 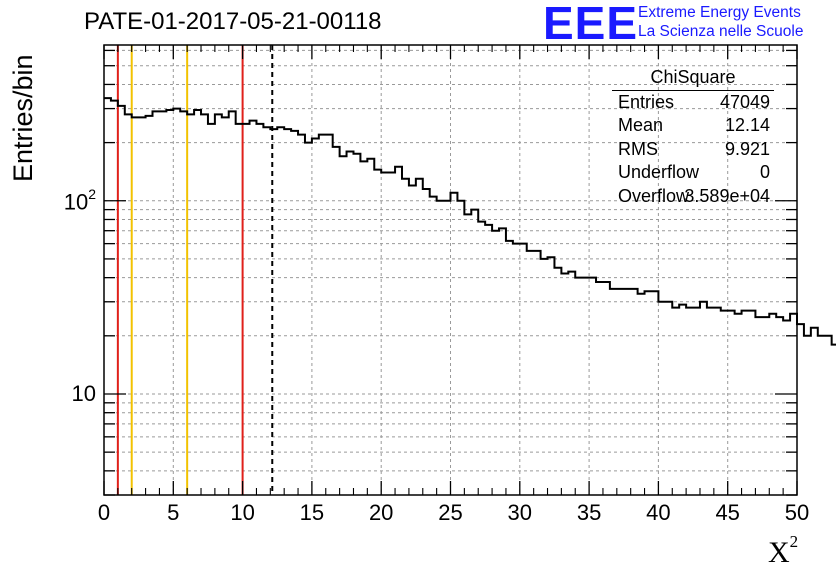 What do you see at coordinates (195, 270) in the screenshot?
I see `marker-lines` at bounding box center [195, 270].